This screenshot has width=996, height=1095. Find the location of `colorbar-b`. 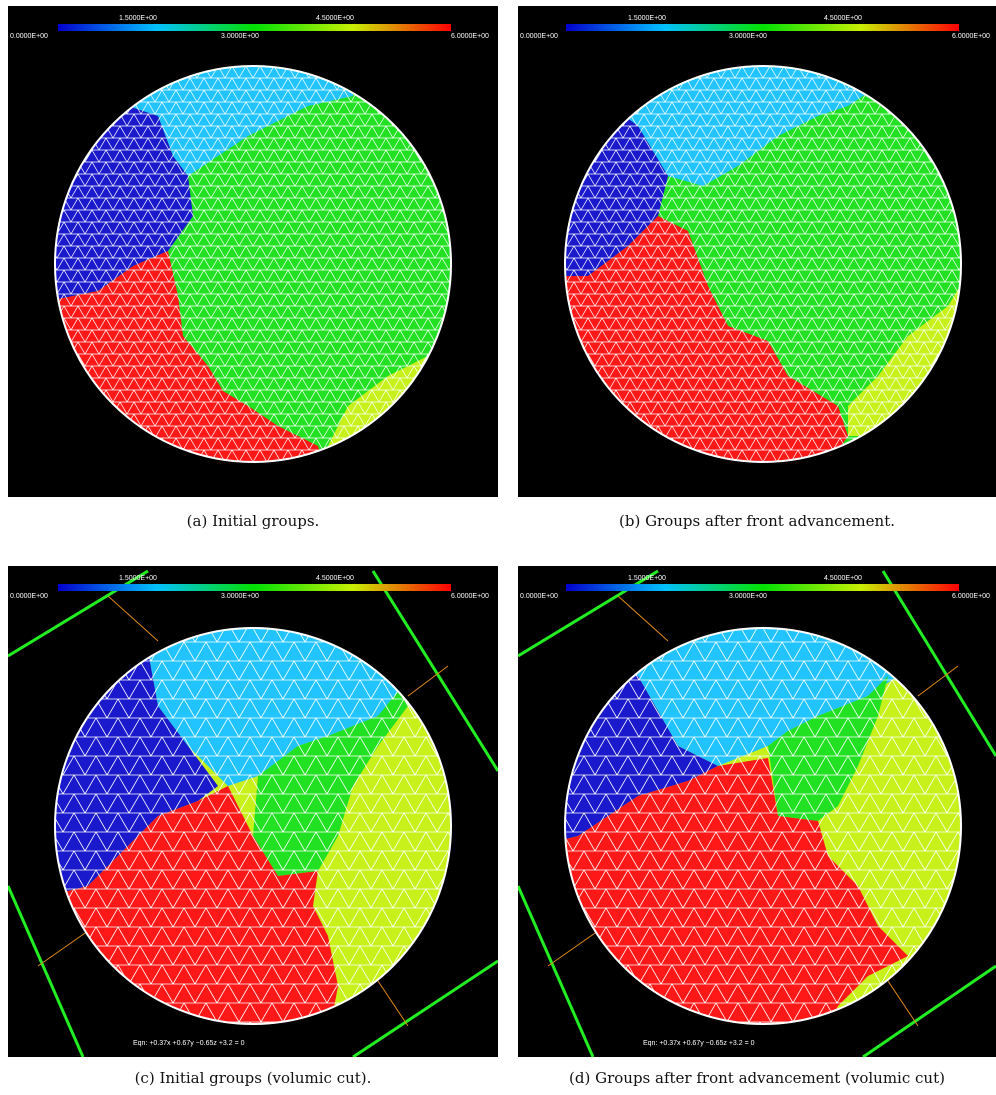

colorbar-b is located at coordinates (762, 27).